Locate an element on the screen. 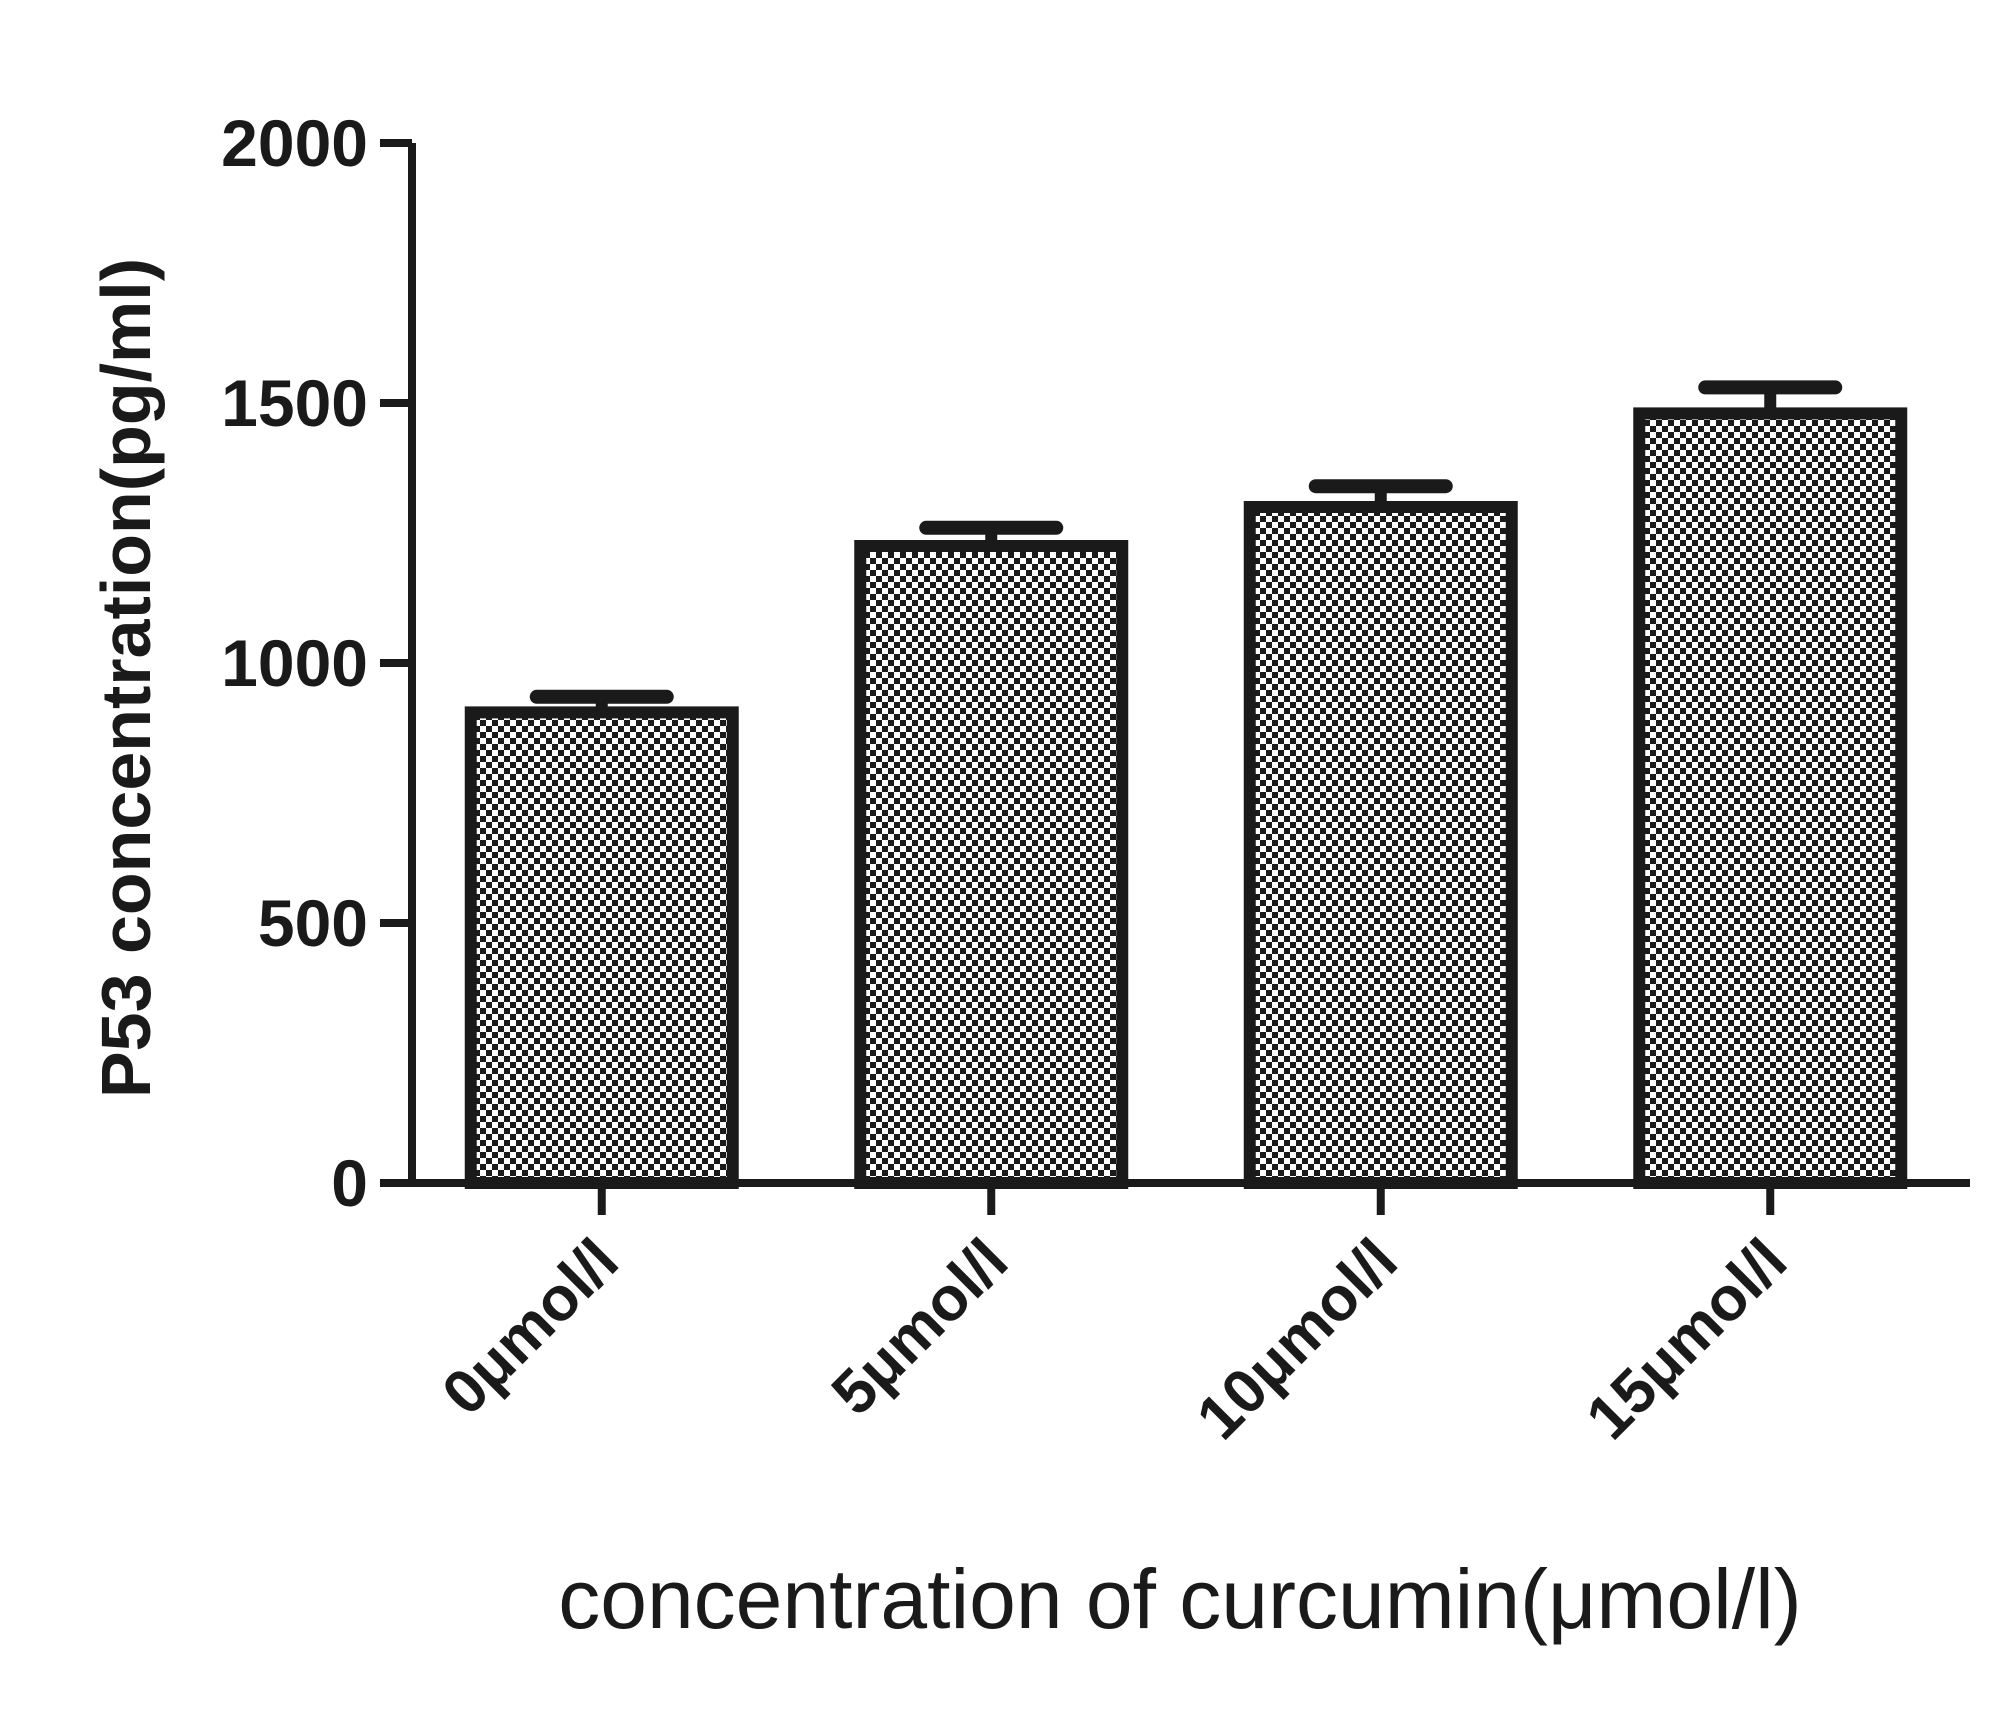  y-tick-label-2: 1000 is located at coordinates (294, 663).